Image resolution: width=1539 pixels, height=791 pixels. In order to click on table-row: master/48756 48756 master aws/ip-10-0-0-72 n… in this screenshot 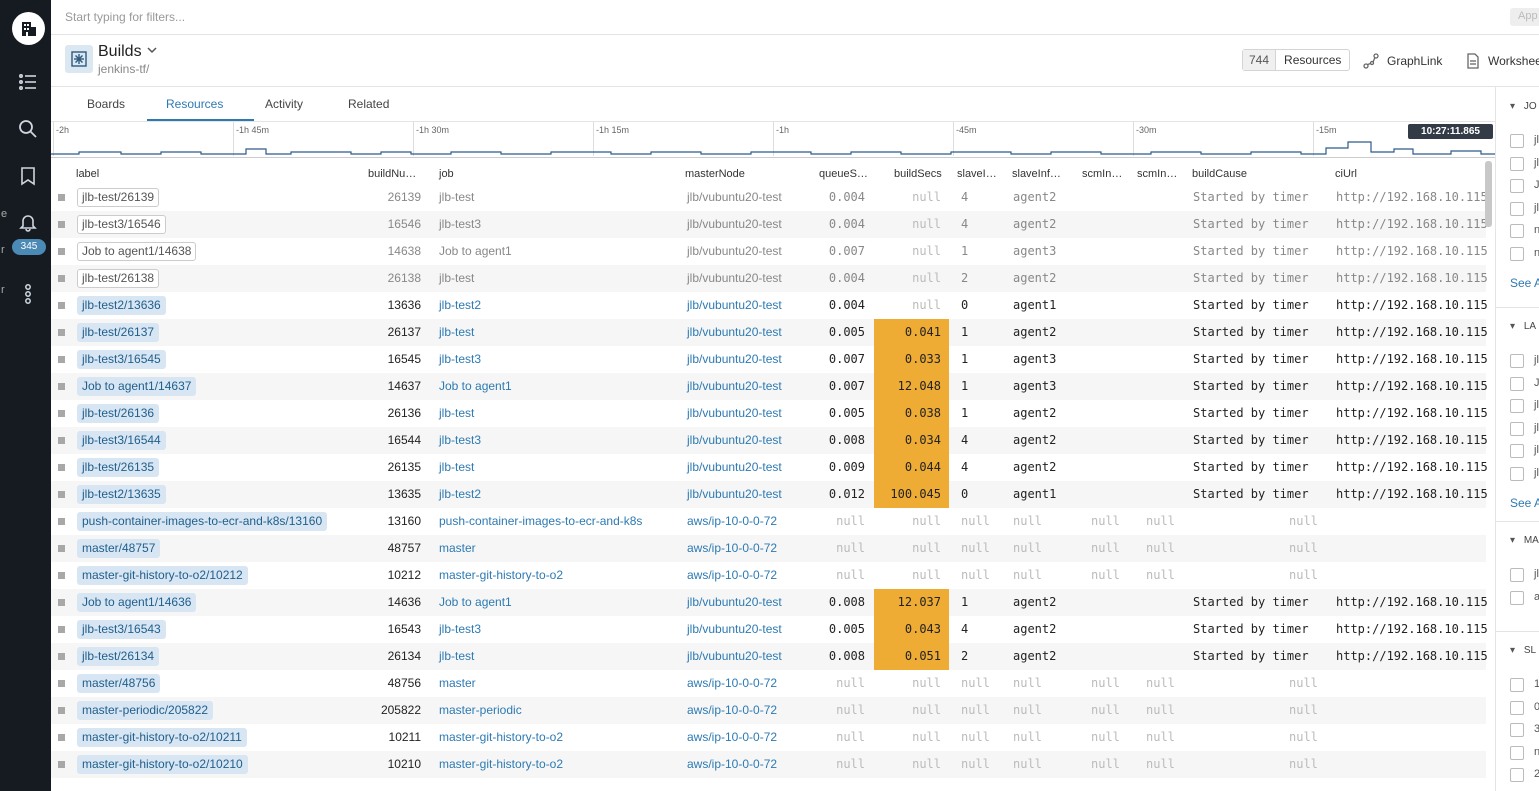, I will do `click(768, 683)`.